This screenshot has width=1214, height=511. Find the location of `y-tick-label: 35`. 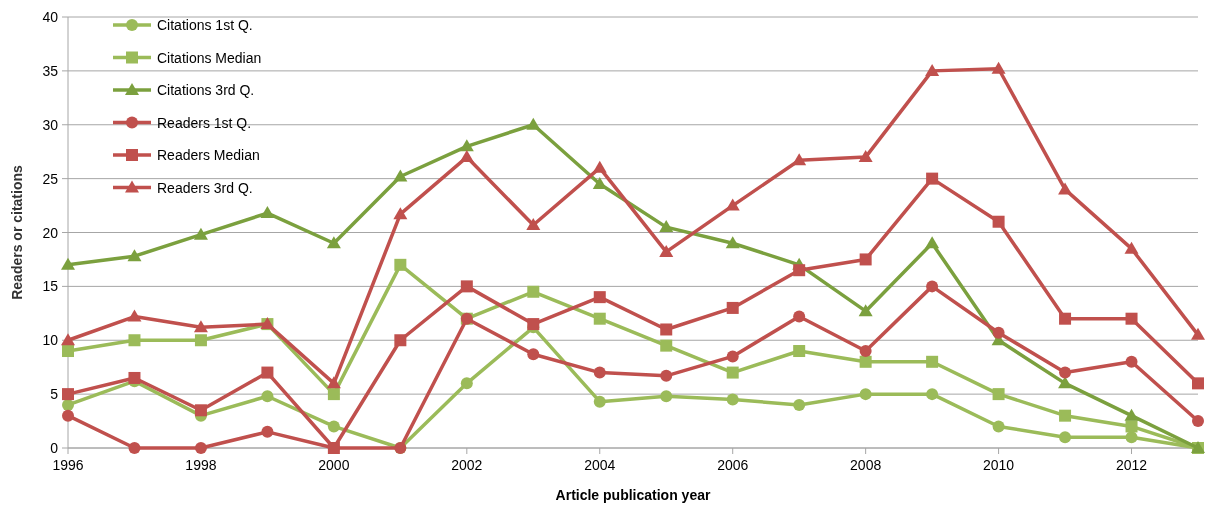

y-tick-label: 35 is located at coordinates (50, 70).